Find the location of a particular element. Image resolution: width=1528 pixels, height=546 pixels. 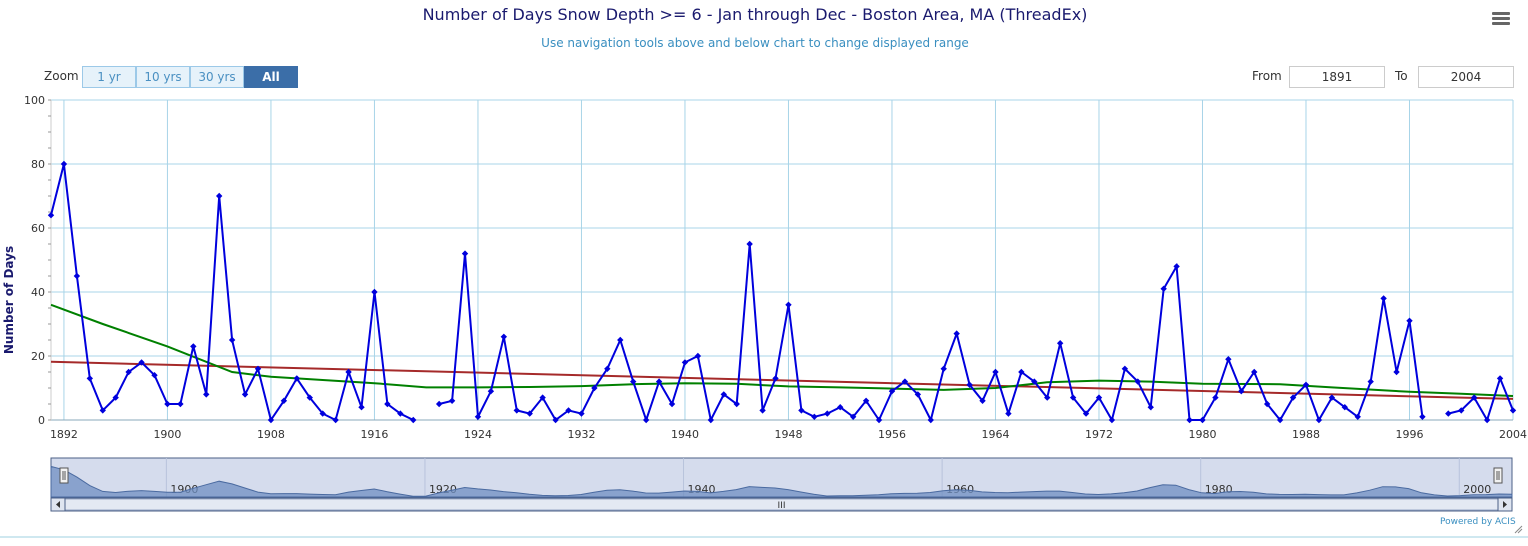

x-tick-label: 1956 is located at coordinates (892, 434).